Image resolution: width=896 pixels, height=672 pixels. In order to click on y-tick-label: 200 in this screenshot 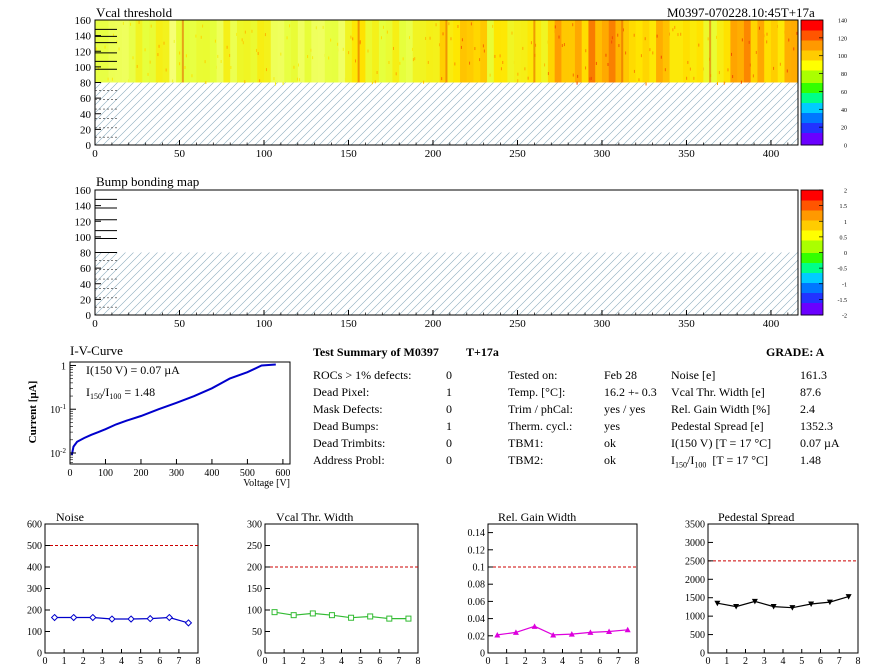, I will do `click(254, 568)`.